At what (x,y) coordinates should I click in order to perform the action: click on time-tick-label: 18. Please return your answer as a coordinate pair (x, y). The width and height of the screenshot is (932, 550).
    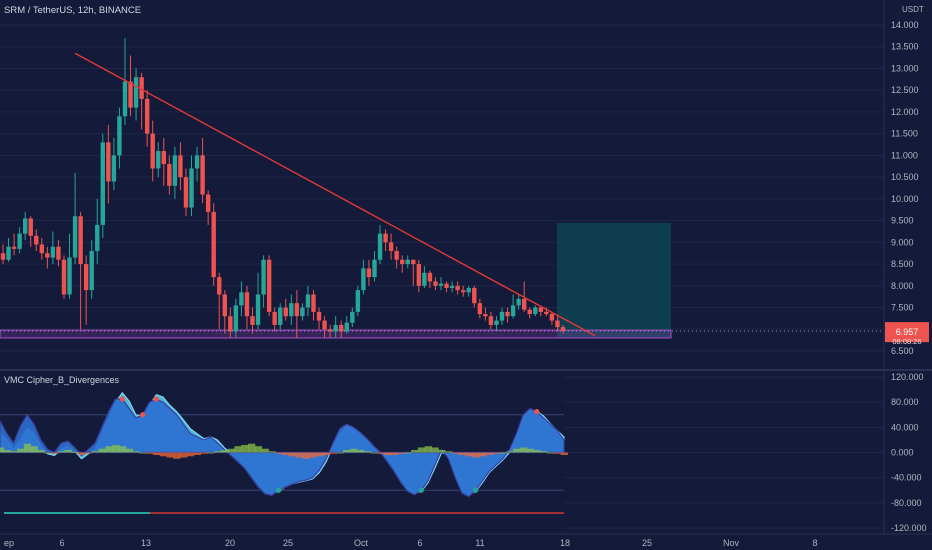
    Looking at the image, I should click on (565, 543).